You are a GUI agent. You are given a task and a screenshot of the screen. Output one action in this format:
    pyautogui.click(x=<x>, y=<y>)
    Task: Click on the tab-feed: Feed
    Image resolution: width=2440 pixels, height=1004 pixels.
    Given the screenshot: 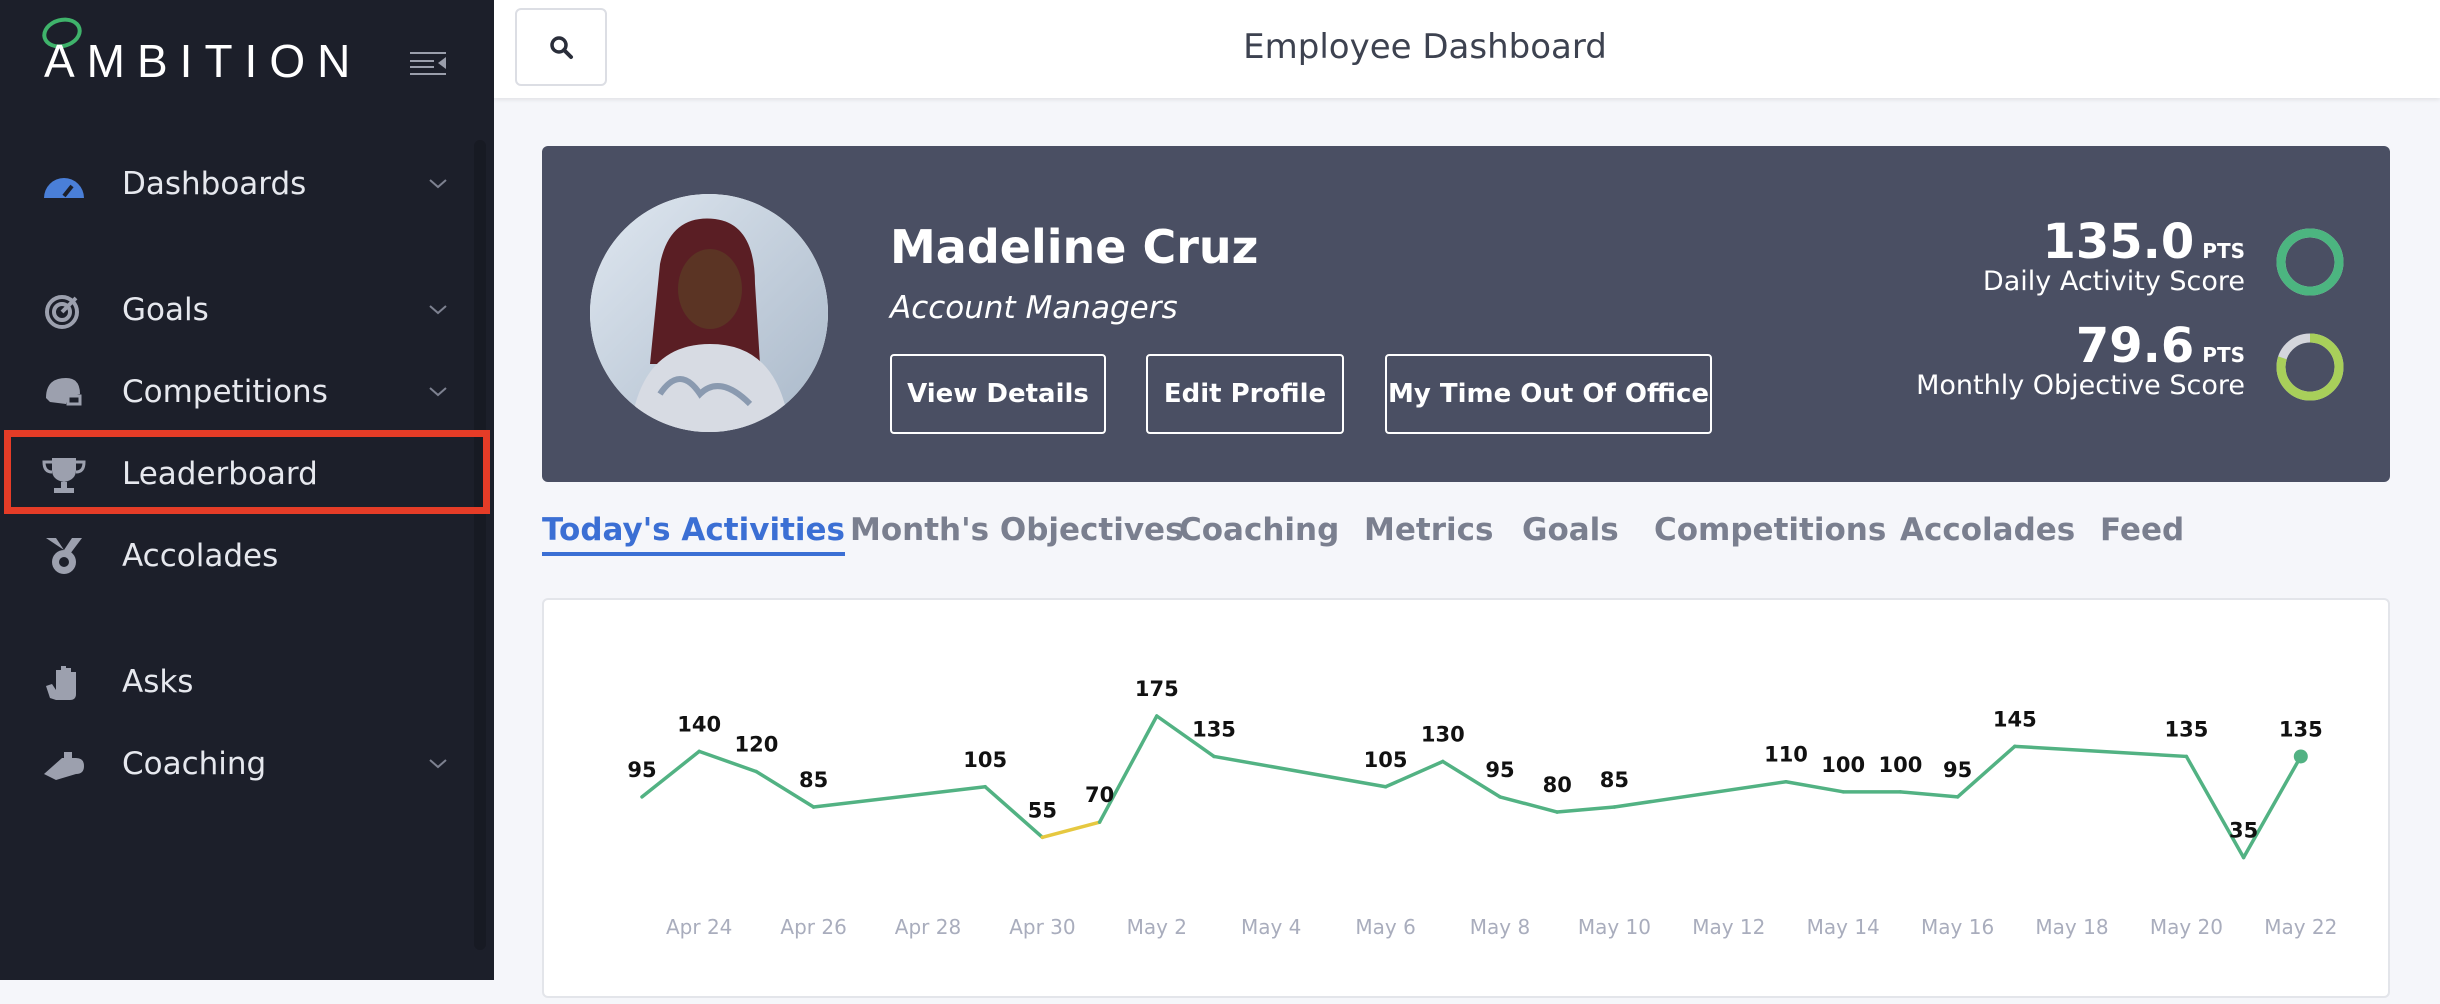 What is the action you would take?
    pyautogui.click(x=2142, y=530)
    